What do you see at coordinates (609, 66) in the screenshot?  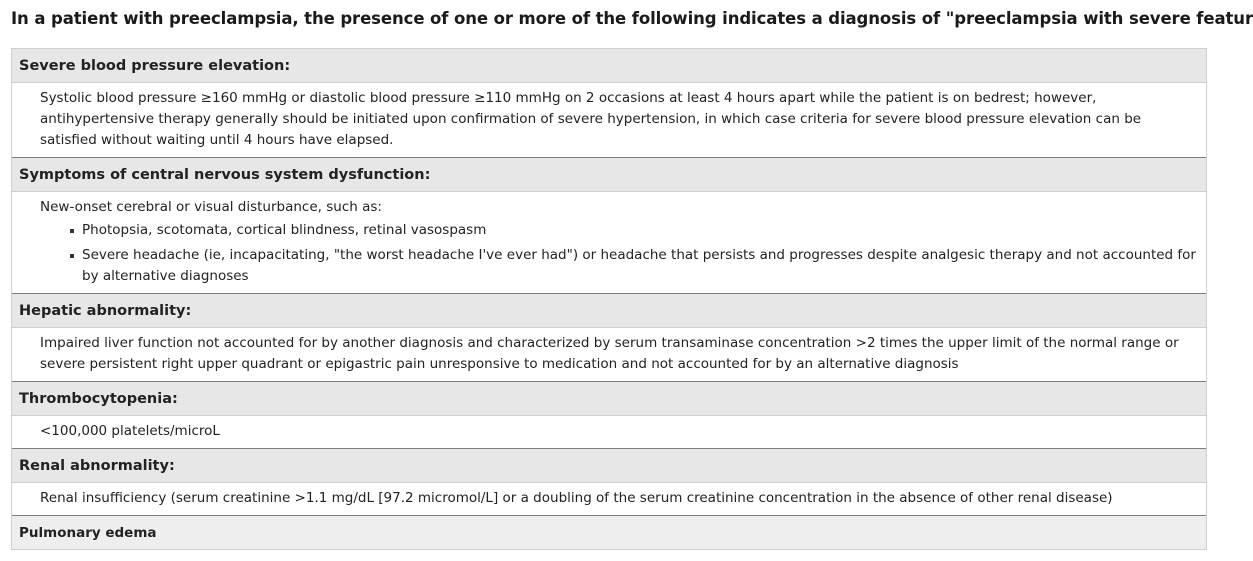 I see `section-heading-blood-pressure: Severe blood pressure elevation:` at bounding box center [609, 66].